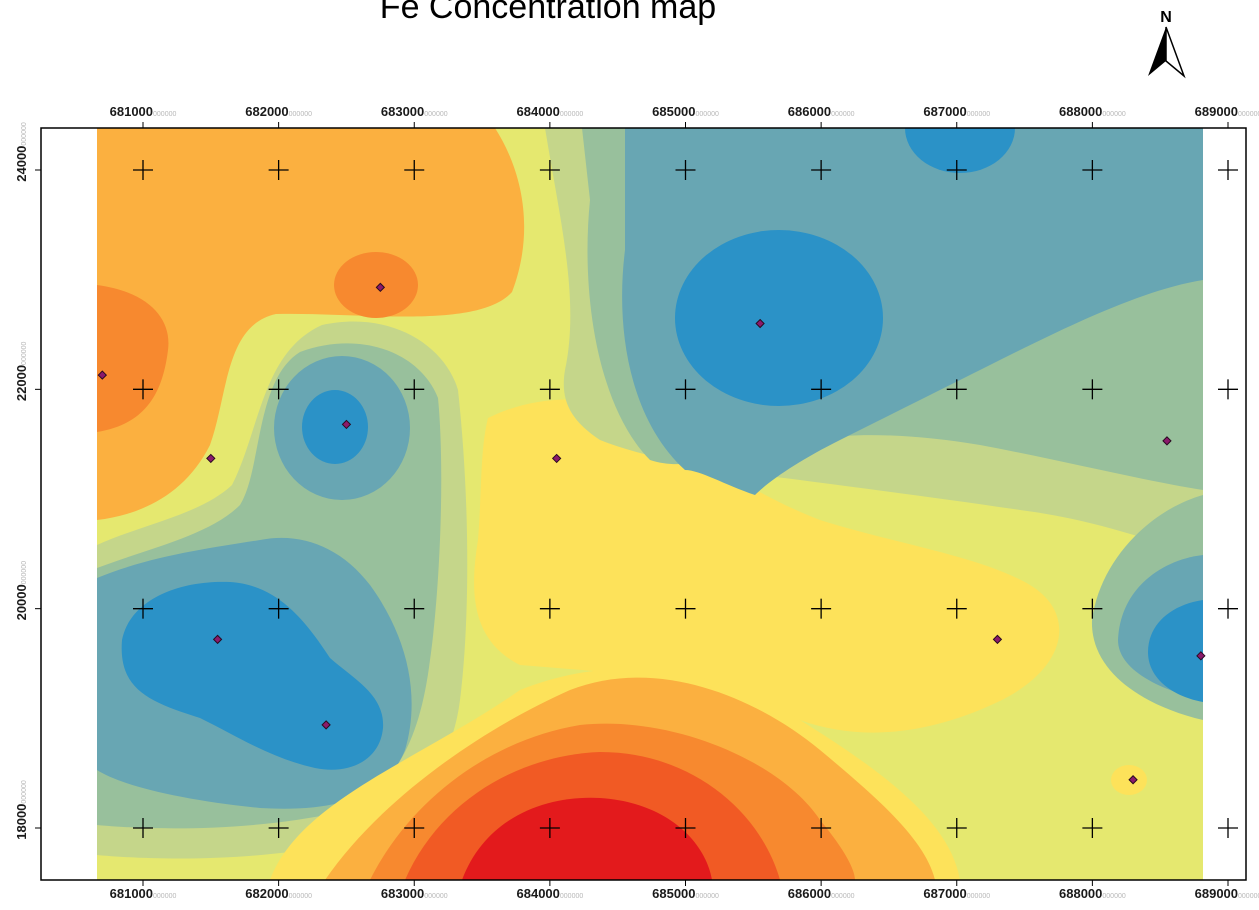  I want to click on zone-left-upper-blue, so click(335, 427).